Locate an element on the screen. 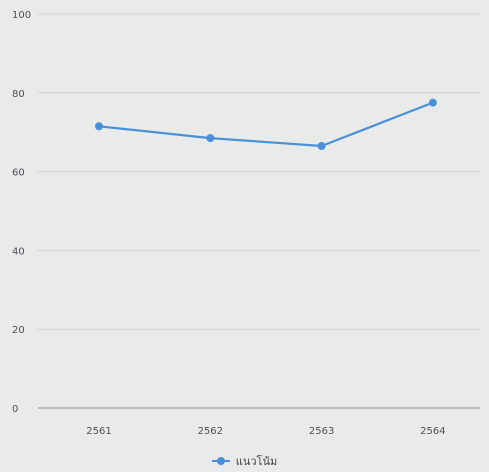 The image size is (489, 472). y-tick-label: 100 is located at coordinates (21, 15).